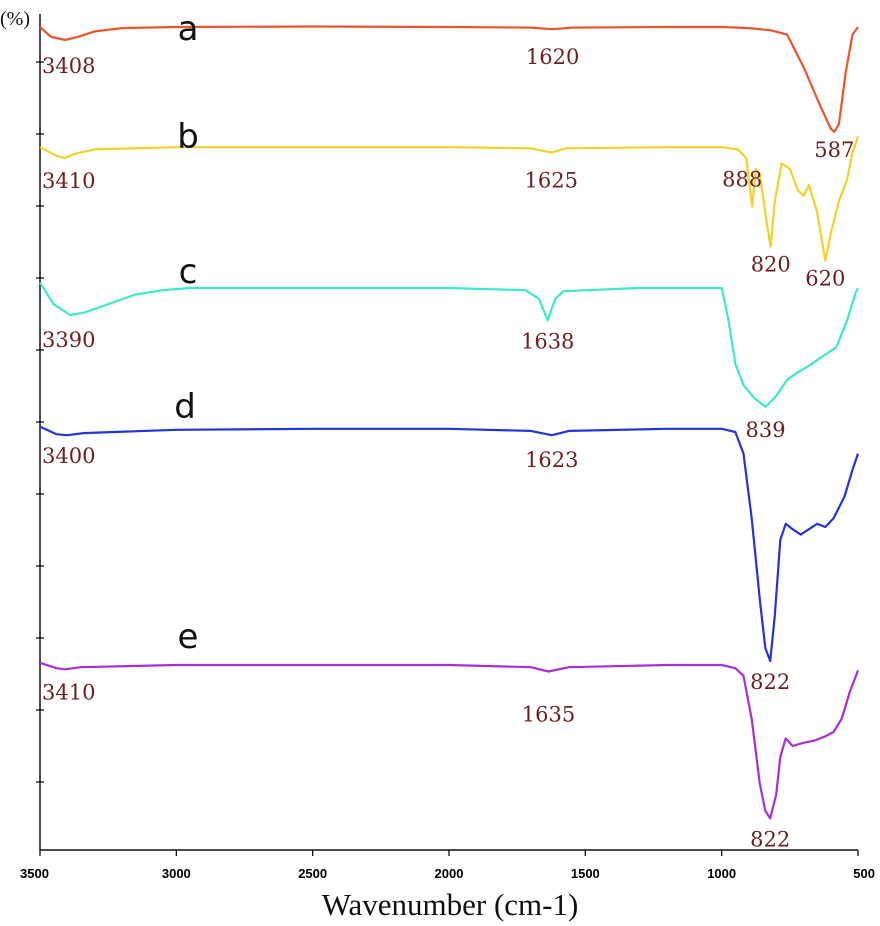 This screenshot has width=880, height=926. What do you see at coordinates (188, 137) in the screenshot?
I see `series-label-b: b` at bounding box center [188, 137].